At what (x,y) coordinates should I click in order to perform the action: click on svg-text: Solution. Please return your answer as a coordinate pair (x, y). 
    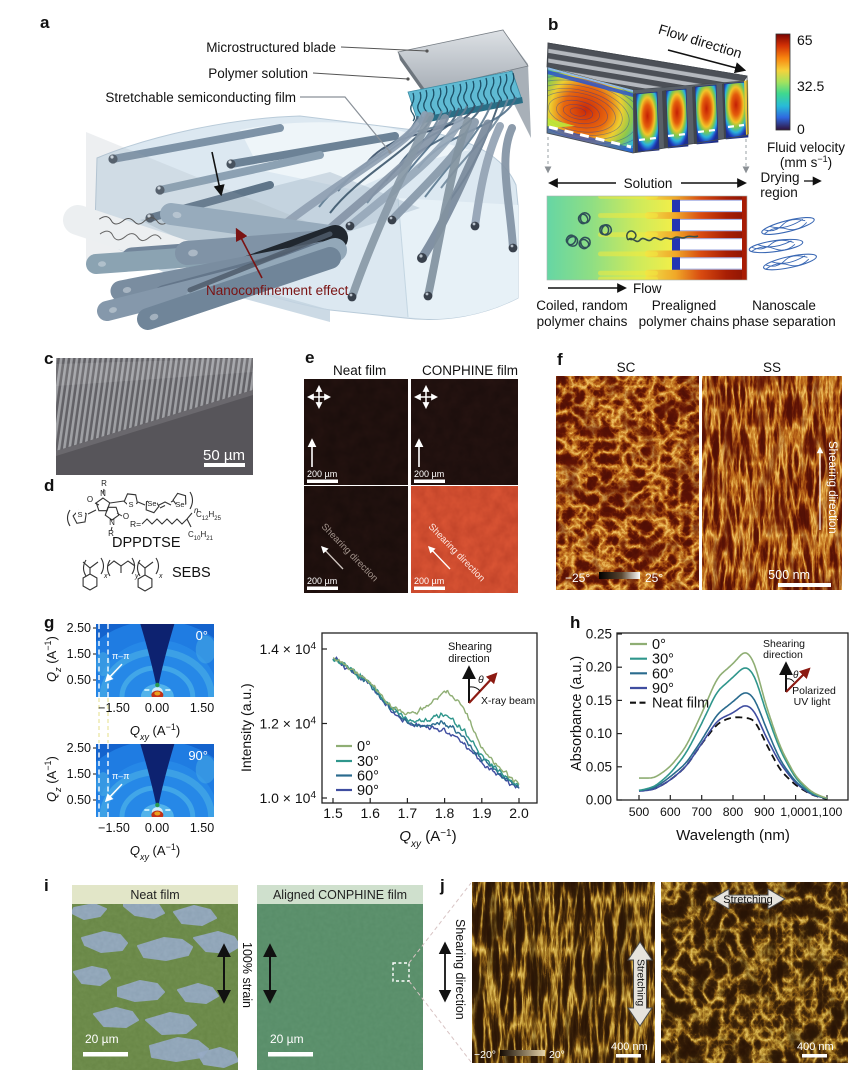
    Looking at the image, I should click on (648, 183).